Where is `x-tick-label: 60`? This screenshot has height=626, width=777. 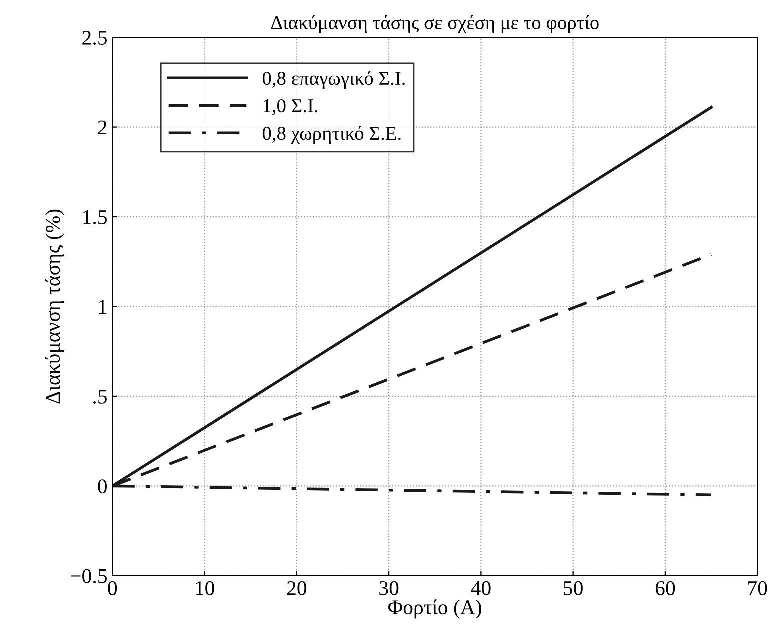 x-tick-label: 60 is located at coordinates (666, 588).